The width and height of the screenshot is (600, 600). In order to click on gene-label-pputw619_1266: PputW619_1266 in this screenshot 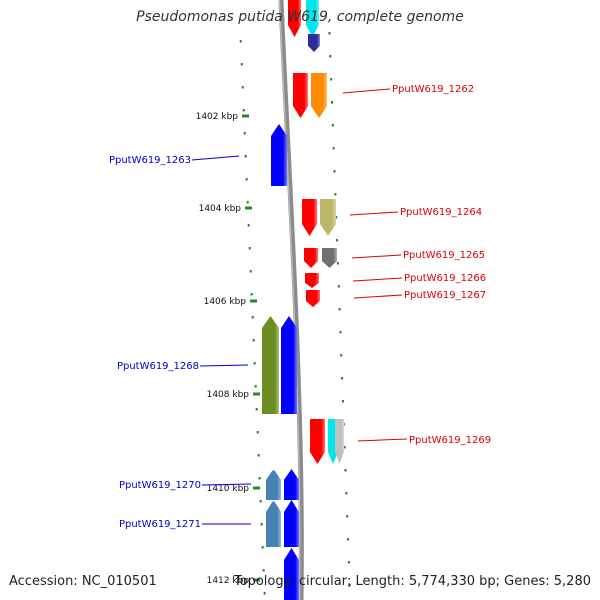, I will do `click(445, 278)`.